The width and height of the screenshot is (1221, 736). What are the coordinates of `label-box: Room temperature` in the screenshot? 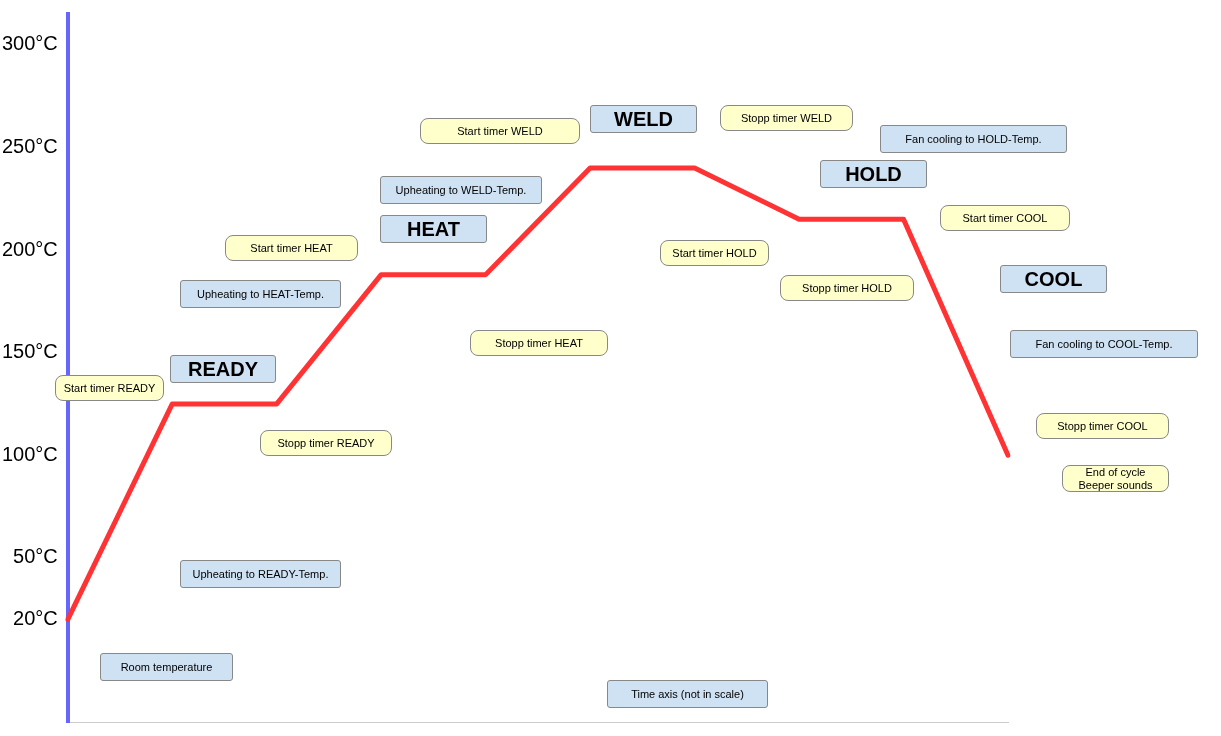 It's located at (166, 667).